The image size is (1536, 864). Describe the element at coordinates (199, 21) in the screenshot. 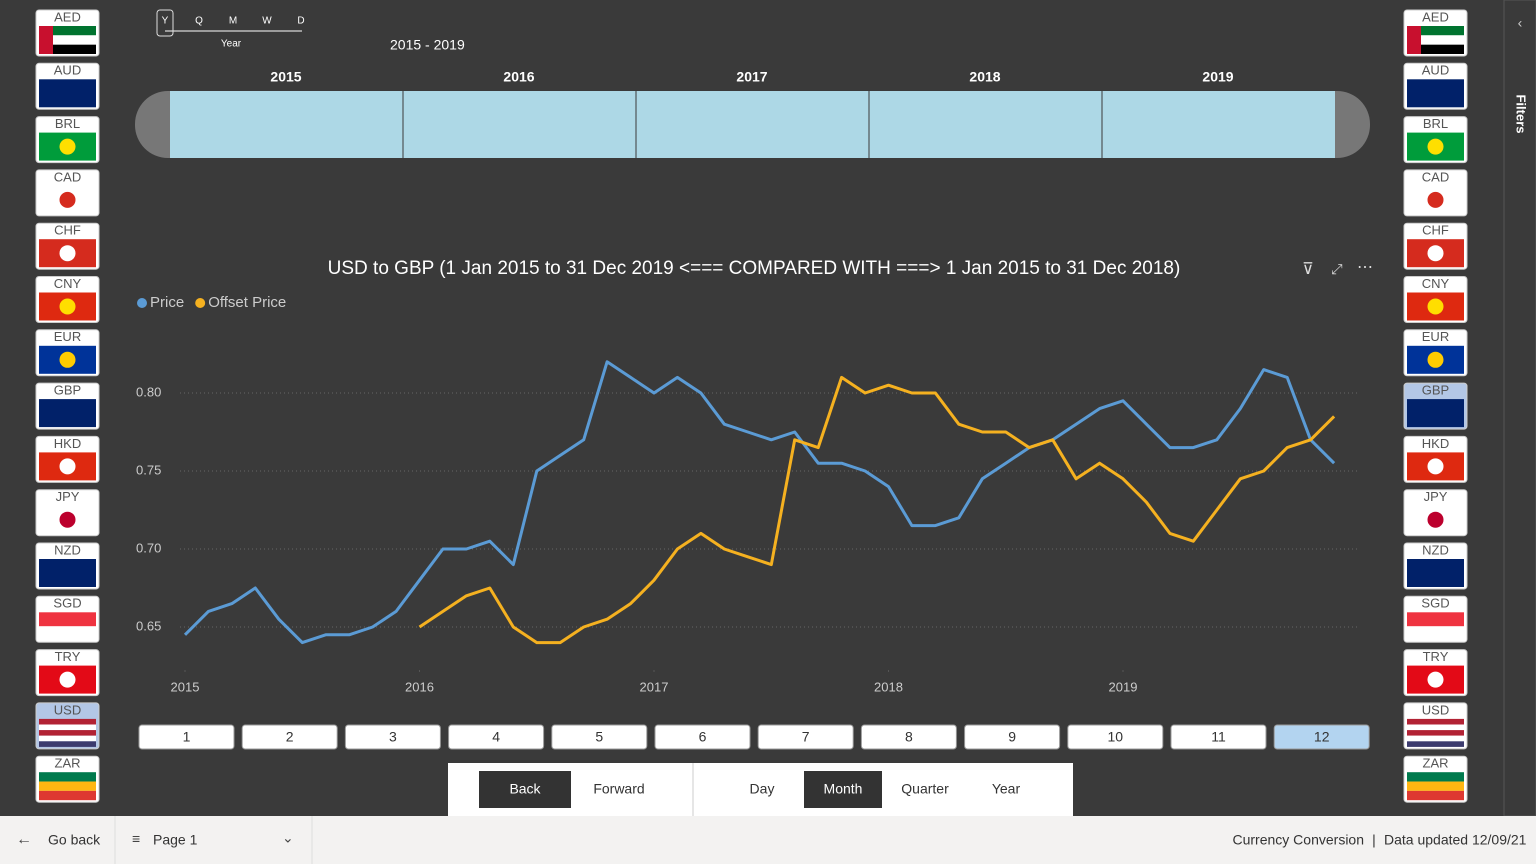

I see `slider-level: Q` at that location.